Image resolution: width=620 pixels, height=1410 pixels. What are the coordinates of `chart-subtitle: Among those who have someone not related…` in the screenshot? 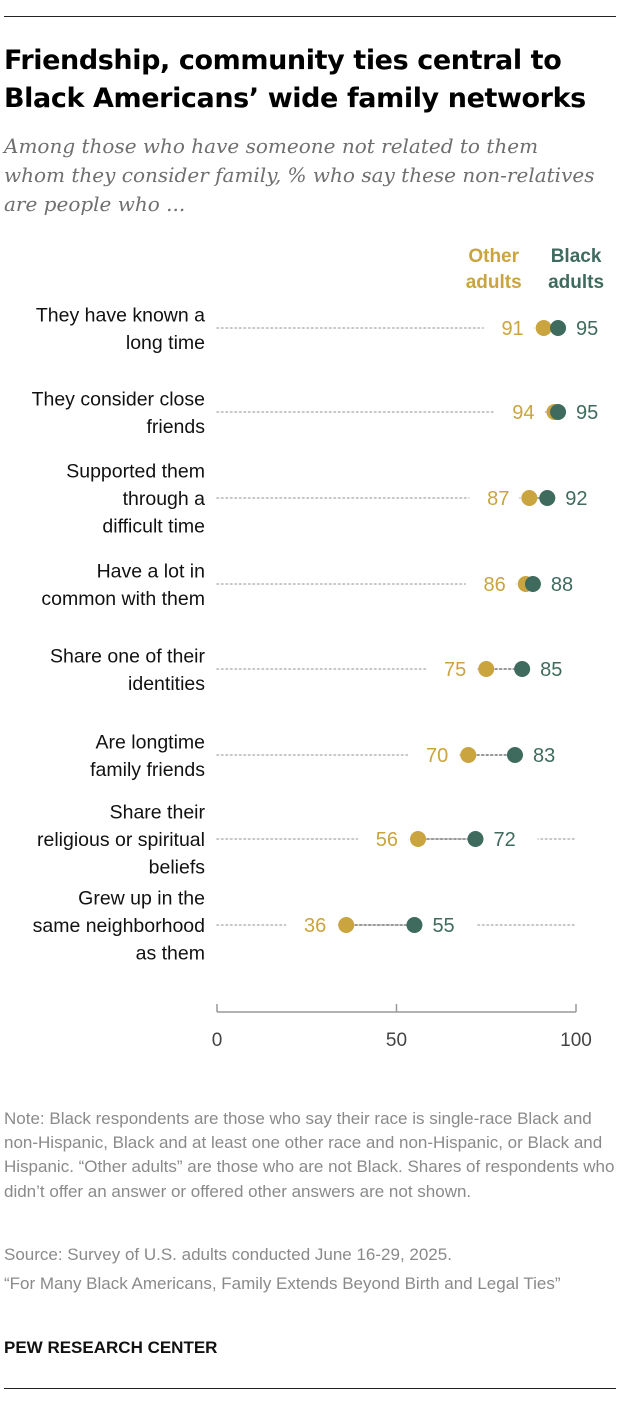 It's located at (299, 175).